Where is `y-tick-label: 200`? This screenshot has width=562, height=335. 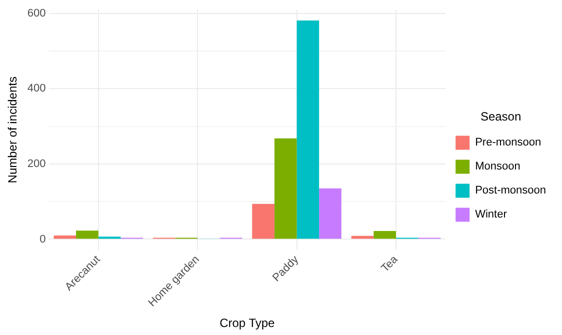 y-tick-label: 200 is located at coordinates (36, 164).